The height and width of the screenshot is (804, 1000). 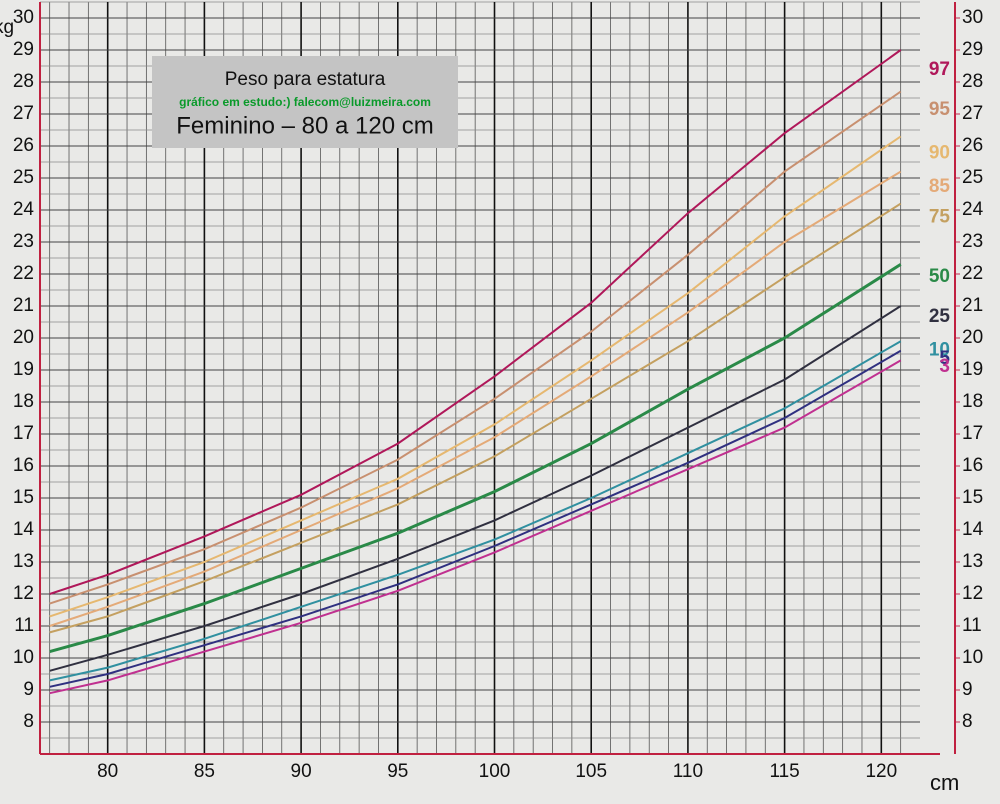 What do you see at coordinates (940, 217) in the screenshot?
I see `series-label: 75` at bounding box center [940, 217].